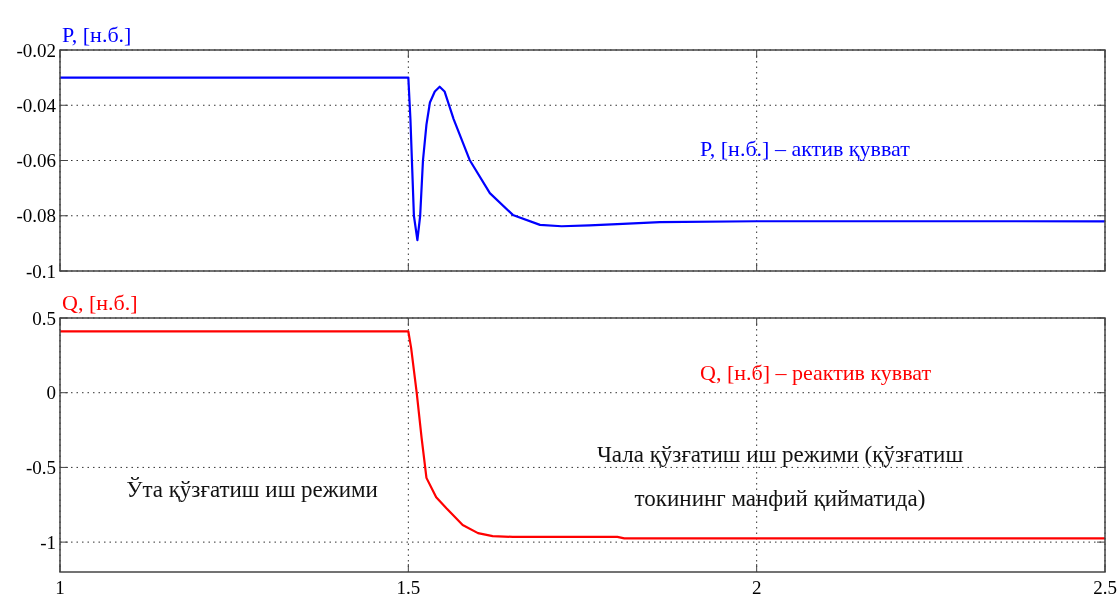  Describe the element at coordinates (252, 489) in the screenshot. I see `annotation: Ўта қўзғатиш иш режими` at that location.